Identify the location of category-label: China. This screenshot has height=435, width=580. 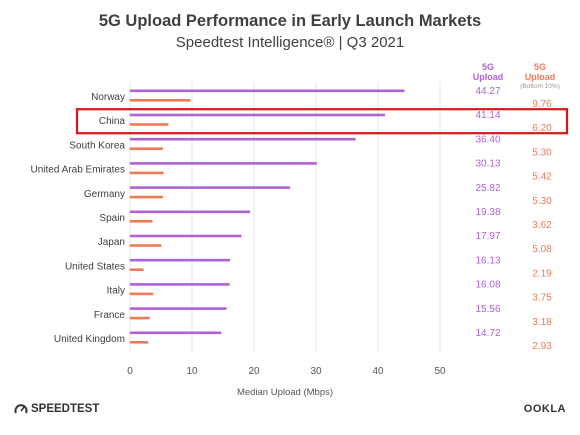
(112, 121).